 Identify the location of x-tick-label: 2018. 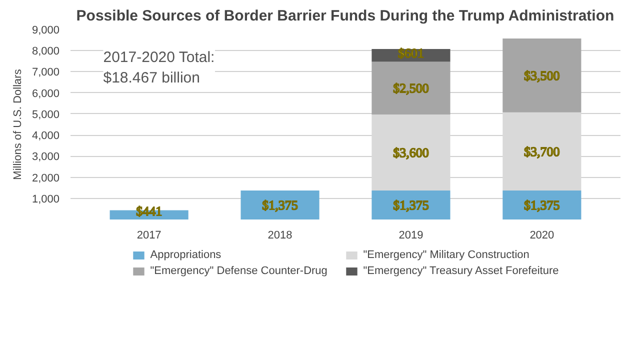
(280, 236).